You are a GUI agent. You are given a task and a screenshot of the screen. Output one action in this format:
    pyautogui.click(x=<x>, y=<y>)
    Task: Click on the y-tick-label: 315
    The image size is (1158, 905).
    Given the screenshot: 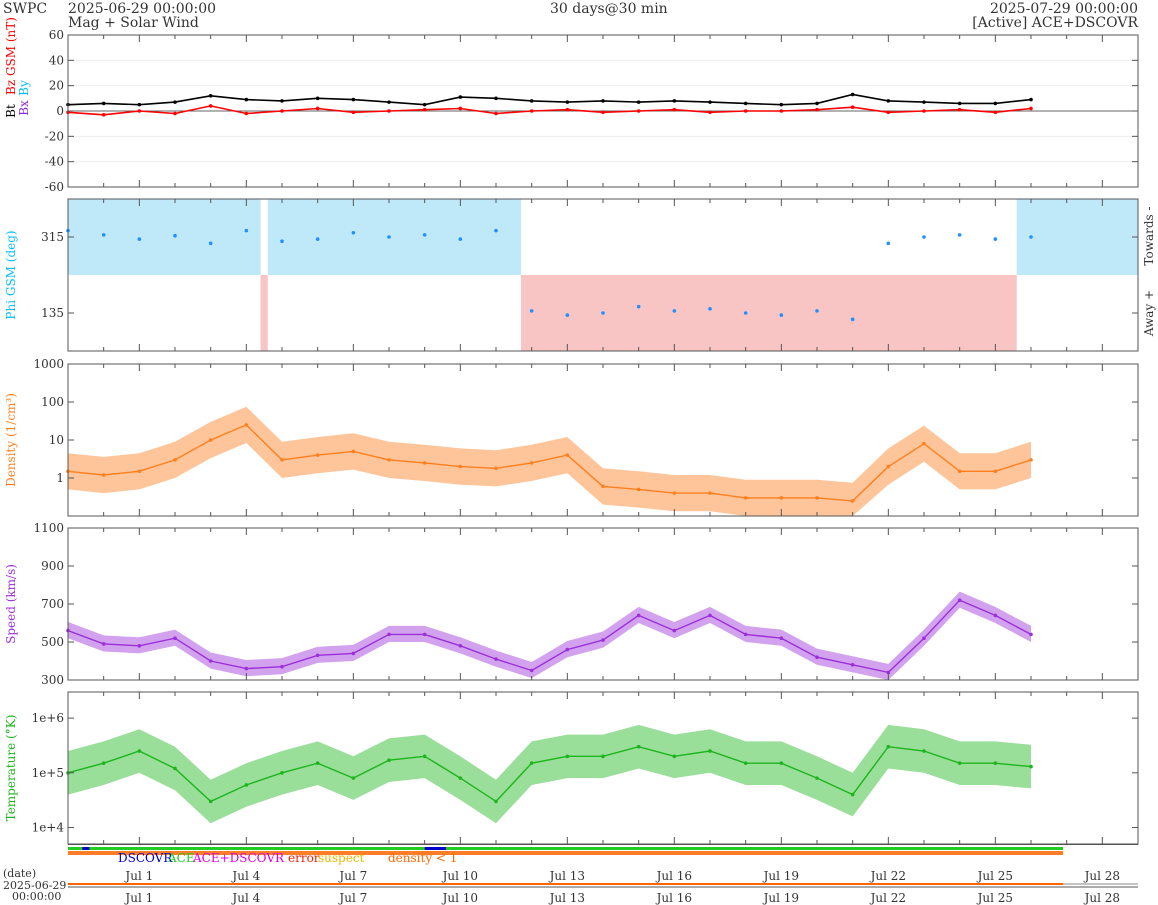 What is the action you would take?
    pyautogui.click(x=52, y=237)
    